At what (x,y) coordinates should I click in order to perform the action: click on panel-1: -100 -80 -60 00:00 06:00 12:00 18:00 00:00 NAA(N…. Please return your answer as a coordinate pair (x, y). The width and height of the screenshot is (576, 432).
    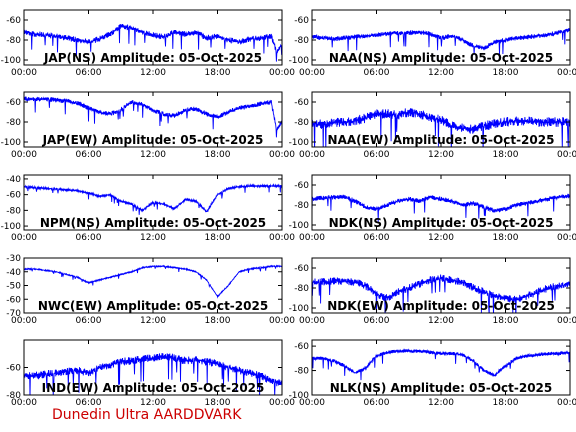
    Looking at the image, I should click on (432, 43).